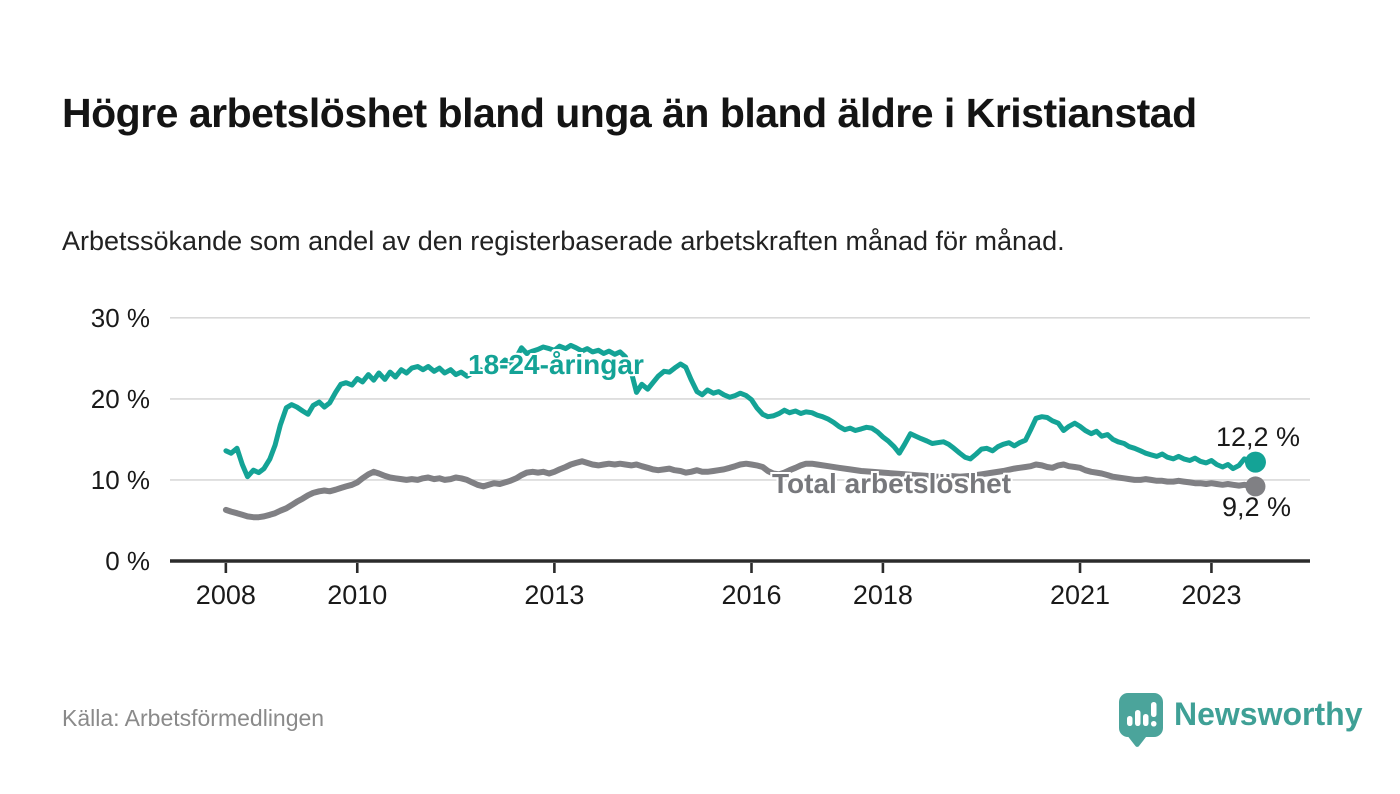  I want to click on x-axis-tick-label: 2021, so click(1080, 595).